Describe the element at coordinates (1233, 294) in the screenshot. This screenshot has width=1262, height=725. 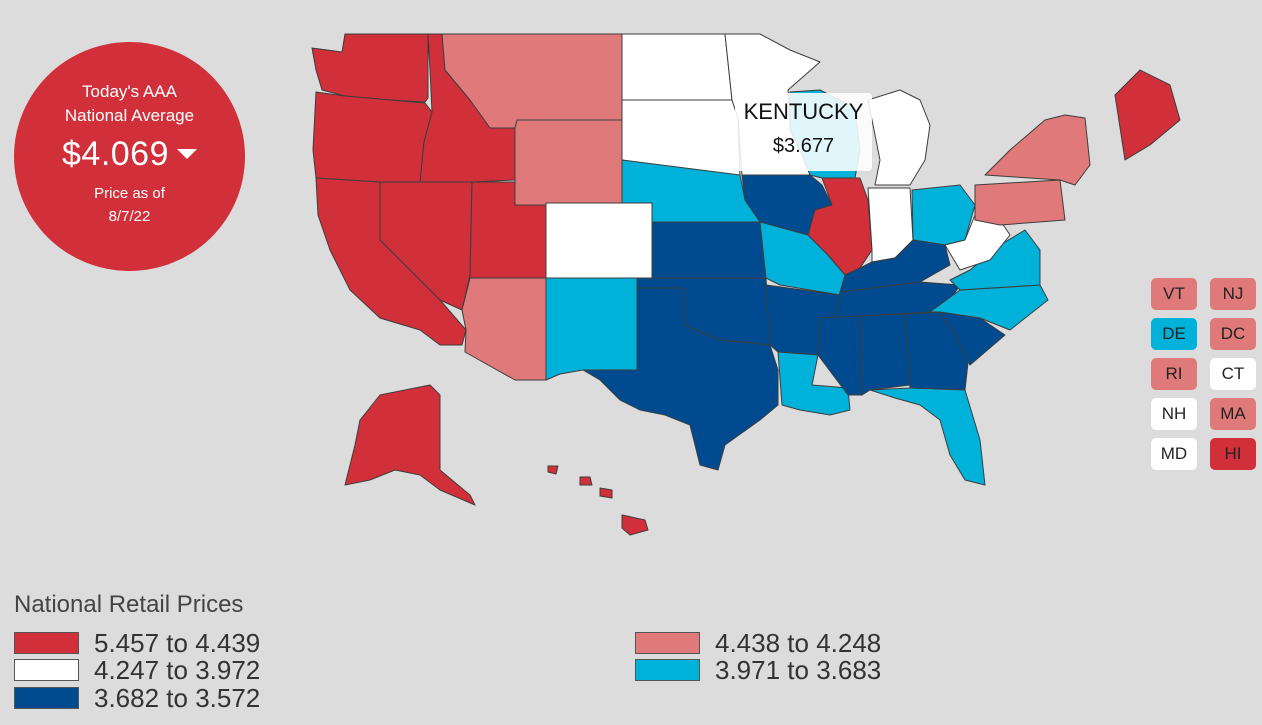
I see `small-state-nj: NJ` at that location.